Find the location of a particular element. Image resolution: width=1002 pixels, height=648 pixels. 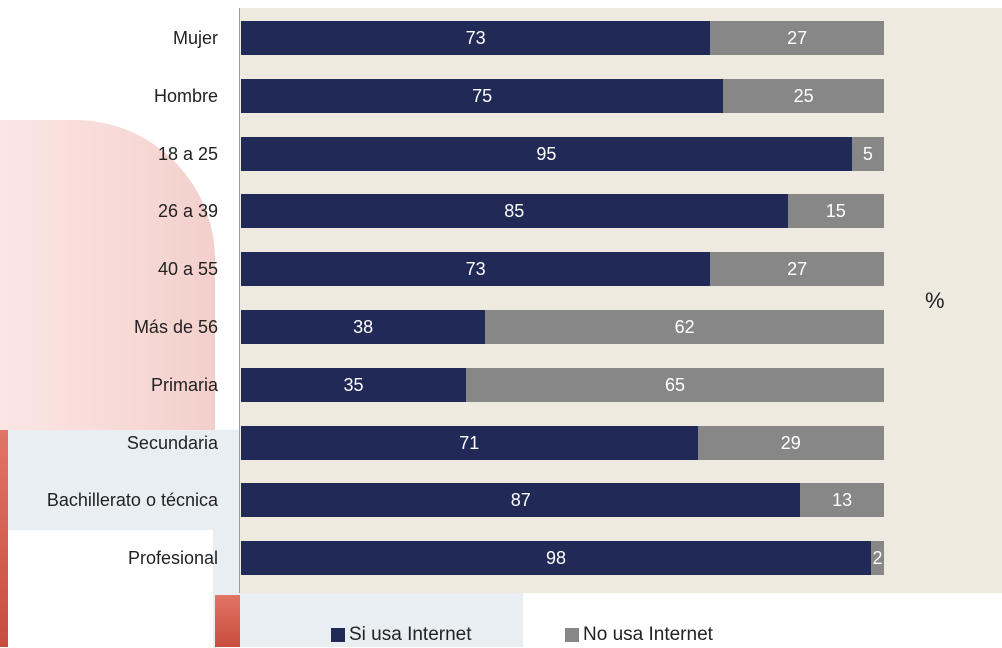

bar-si-usa-40-a-55: 73 is located at coordinates (476, 269).